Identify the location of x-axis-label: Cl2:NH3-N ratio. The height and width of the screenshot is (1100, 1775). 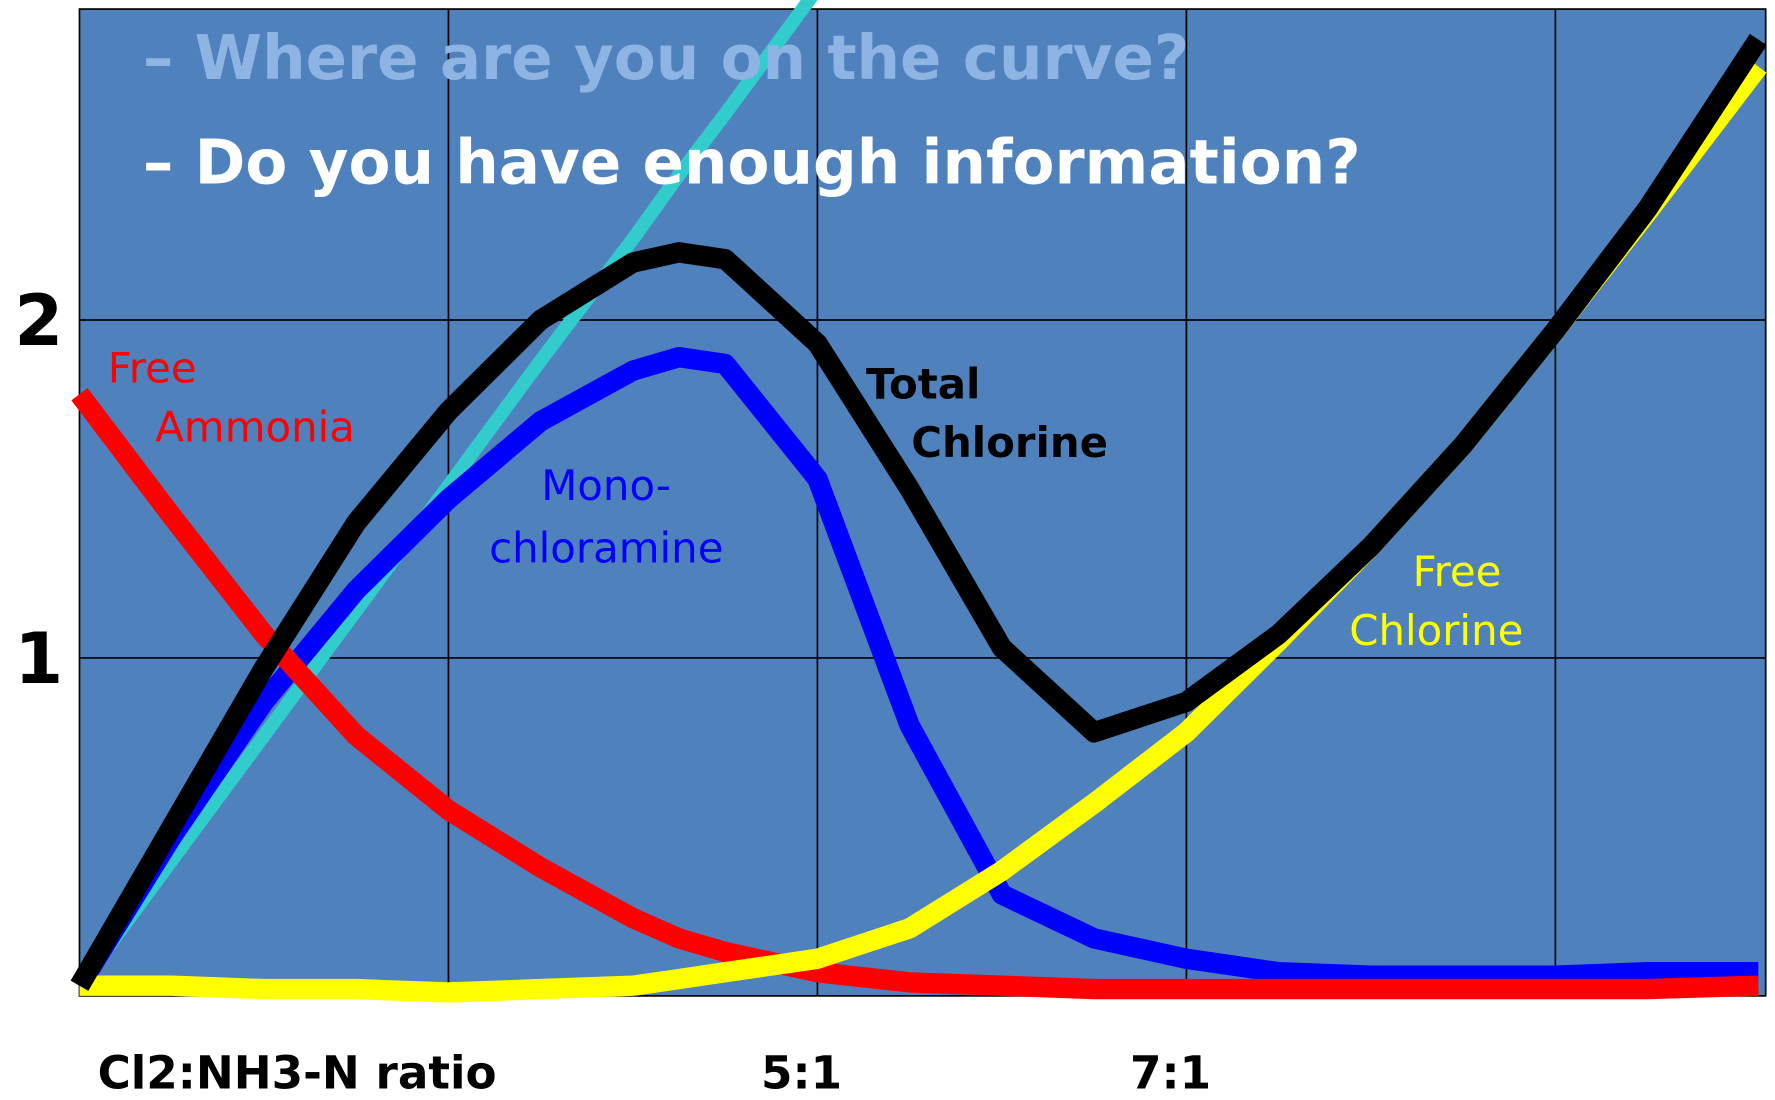
(297, 1073).